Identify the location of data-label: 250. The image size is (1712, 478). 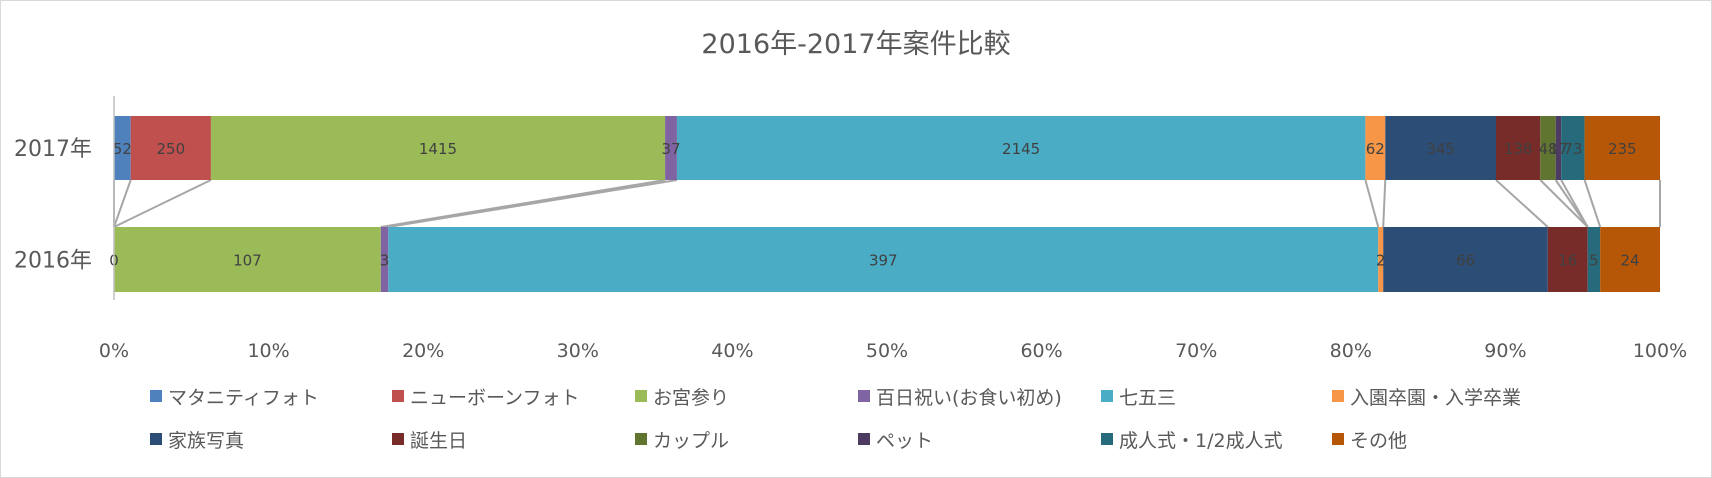
(170, 149).